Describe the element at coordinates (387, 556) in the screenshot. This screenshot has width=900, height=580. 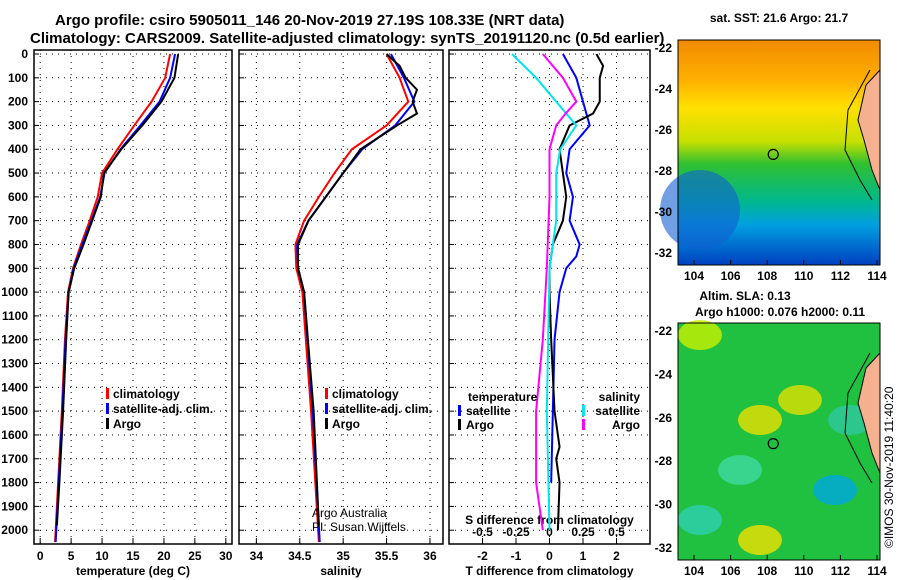
I see `x-tick-label: 35.5` at that location.